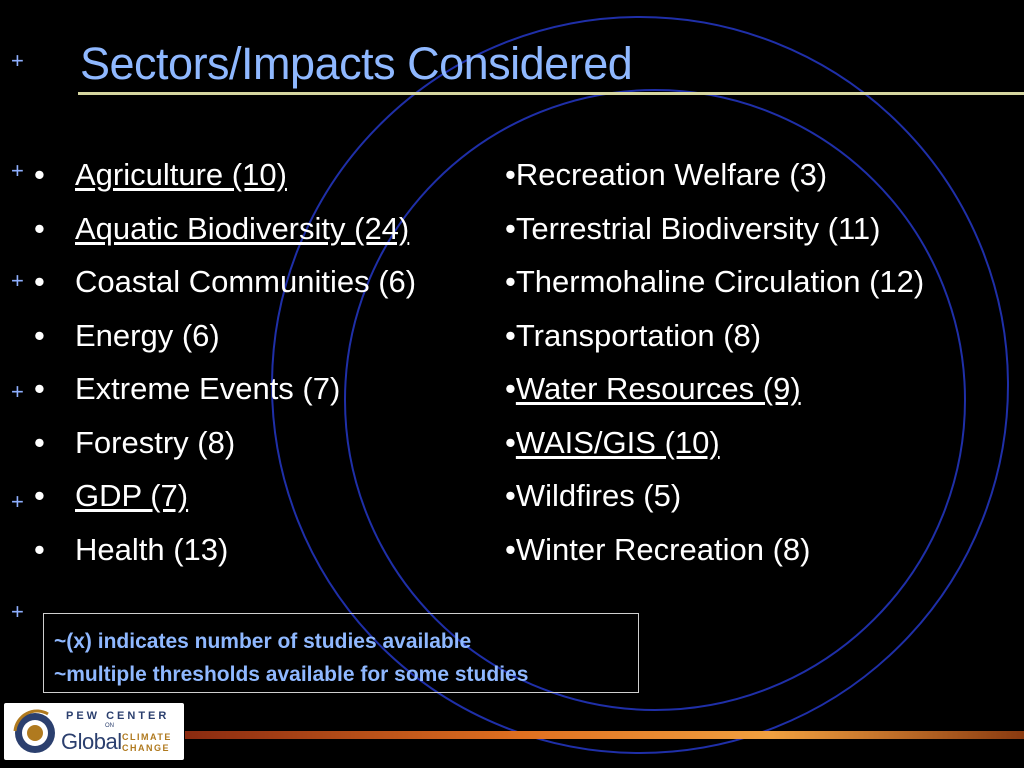 The width and height of the screenshot is (1024, 768). What do you see at coordinates (17, 280) in the screenshot?
I see `plus-decoration-3: +` at bounding box center [17, 280].